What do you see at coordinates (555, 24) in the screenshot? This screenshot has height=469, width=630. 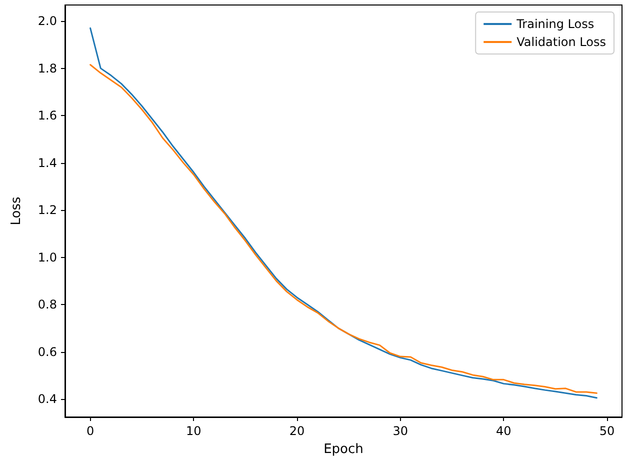 I see `legend-label: Training Loss` at bounding box center [555, 24].